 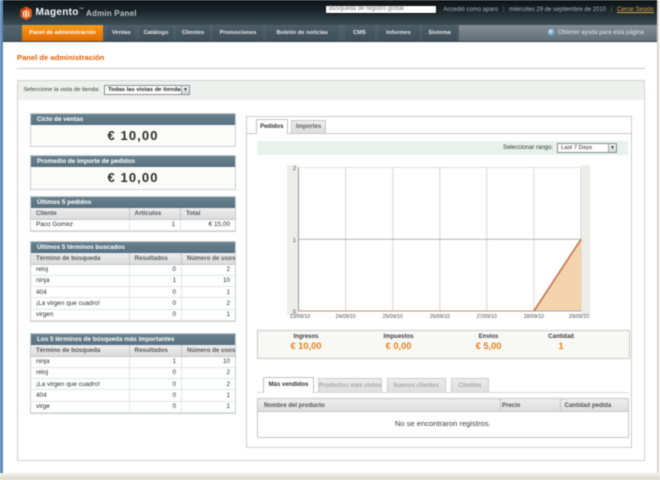 I want to click on svg-text: 24/09/10, so click(x=345, y=317).